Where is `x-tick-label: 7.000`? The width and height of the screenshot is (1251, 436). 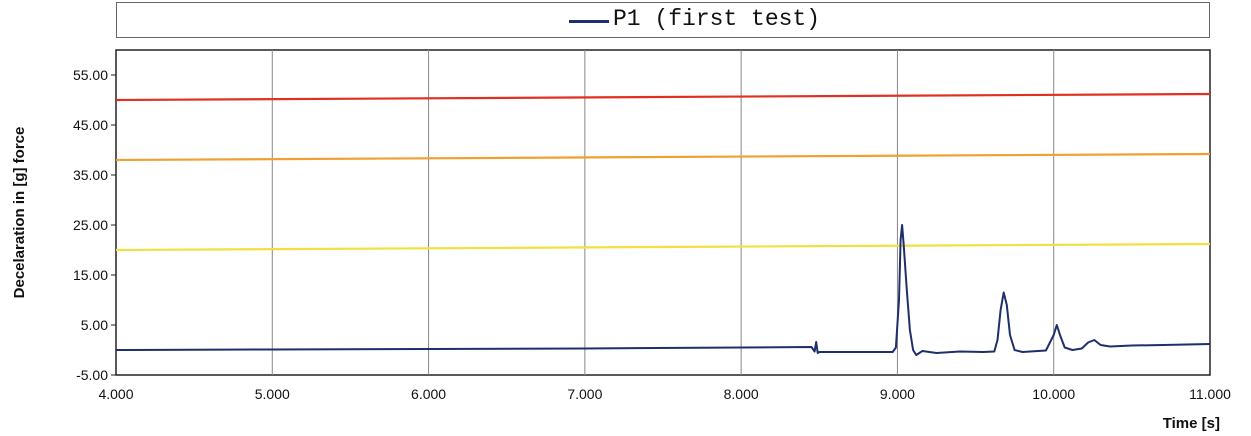
x-tick-label: 7.000 is located at coordinates (584, 394).